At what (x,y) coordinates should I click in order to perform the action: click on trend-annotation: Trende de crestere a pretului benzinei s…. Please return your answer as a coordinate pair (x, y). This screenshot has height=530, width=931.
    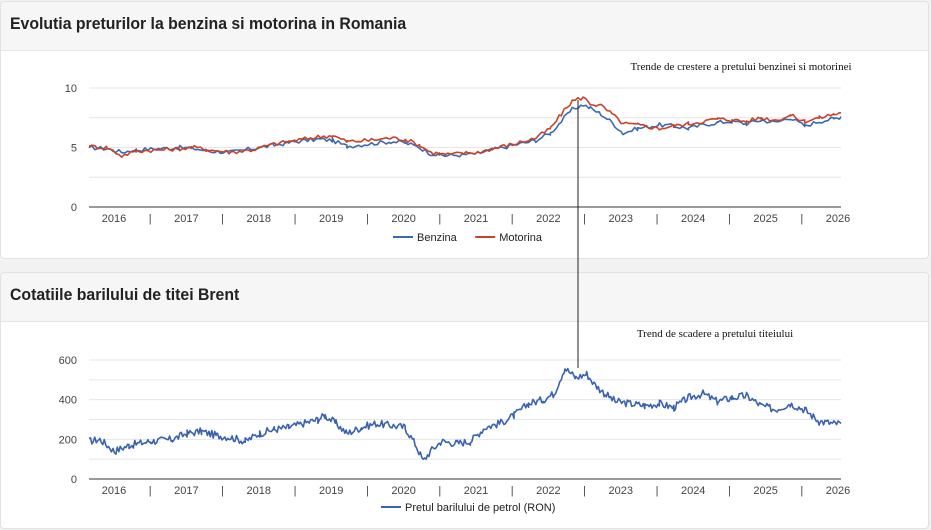
    Looking at the image, I should click on (740, 67).